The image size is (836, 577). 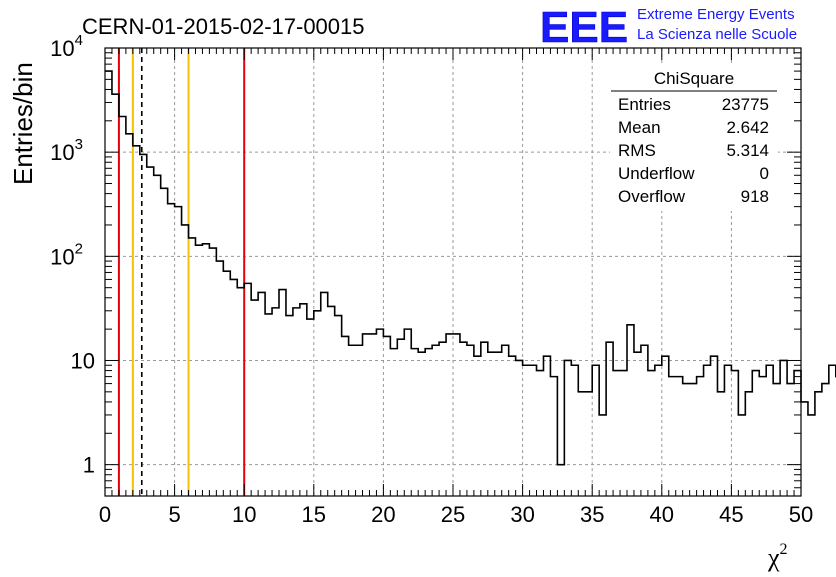 I want to click on y-tick-labels: 1 10 10² 10³ 10⁴, so click(x=72, y=255).